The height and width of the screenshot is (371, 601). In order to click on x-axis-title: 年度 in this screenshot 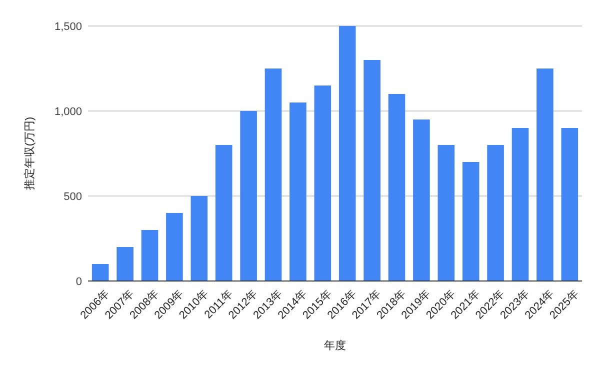, I will do `click(335, 345)`.